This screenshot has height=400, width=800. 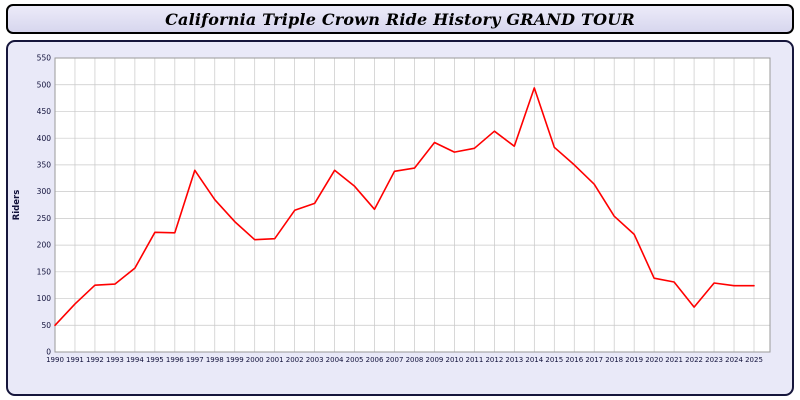 What do you see at coordinates (46, 325) in the screenshot?
I see `svg-text: 50` at bounding box center [46, 325].